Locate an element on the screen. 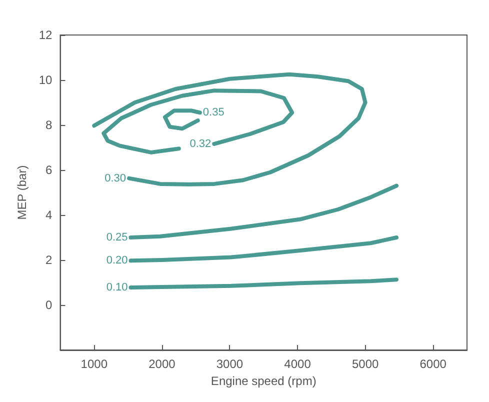  x-tick-label: 5000 is located at coordinates (365, 364).